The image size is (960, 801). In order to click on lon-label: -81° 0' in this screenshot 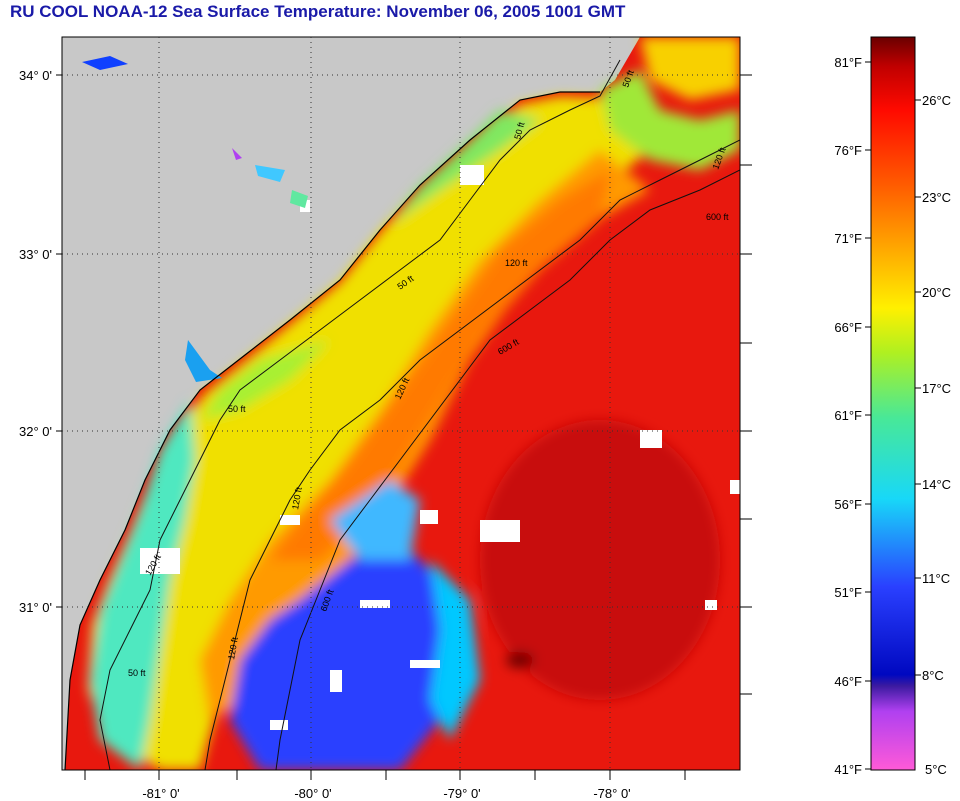, I will do `click(160, 793)`.